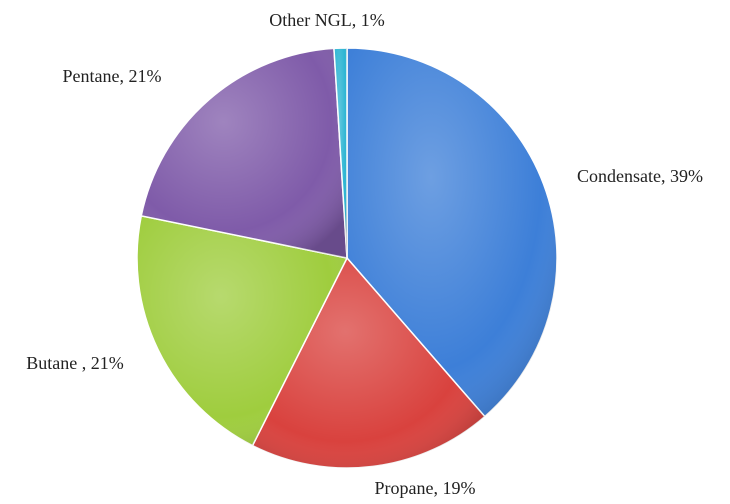  I want to click on slice-label: Pentane, 21%, so click(112, 76).